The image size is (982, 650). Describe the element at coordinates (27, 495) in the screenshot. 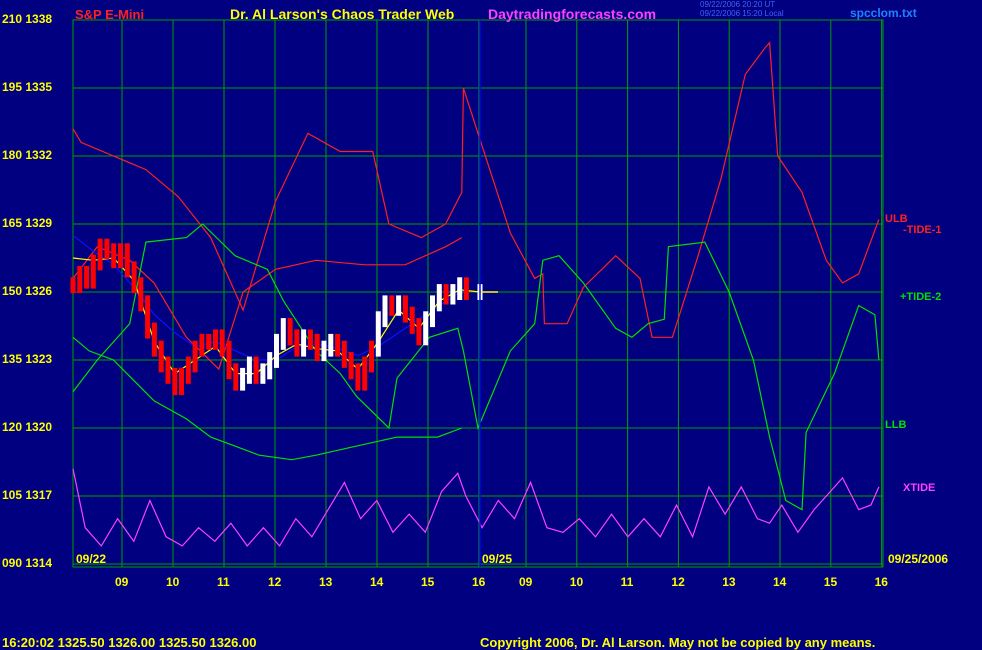

I see `y-tick-label: 105 1317` at that location.